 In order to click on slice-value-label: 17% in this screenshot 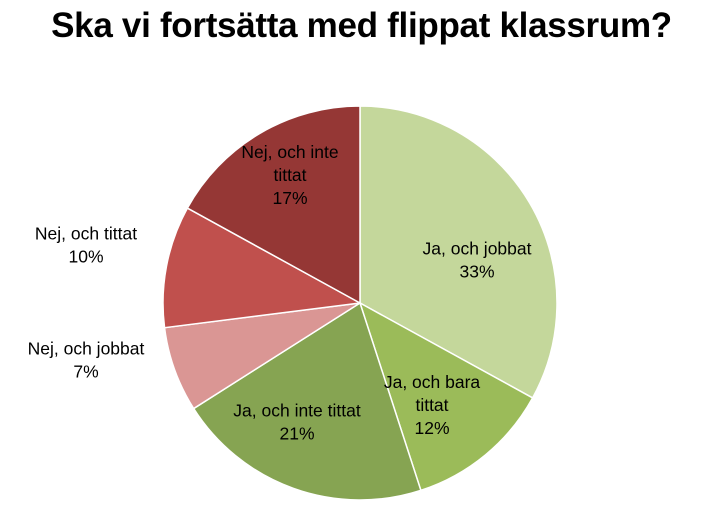, I will do `click(289, 198)`.